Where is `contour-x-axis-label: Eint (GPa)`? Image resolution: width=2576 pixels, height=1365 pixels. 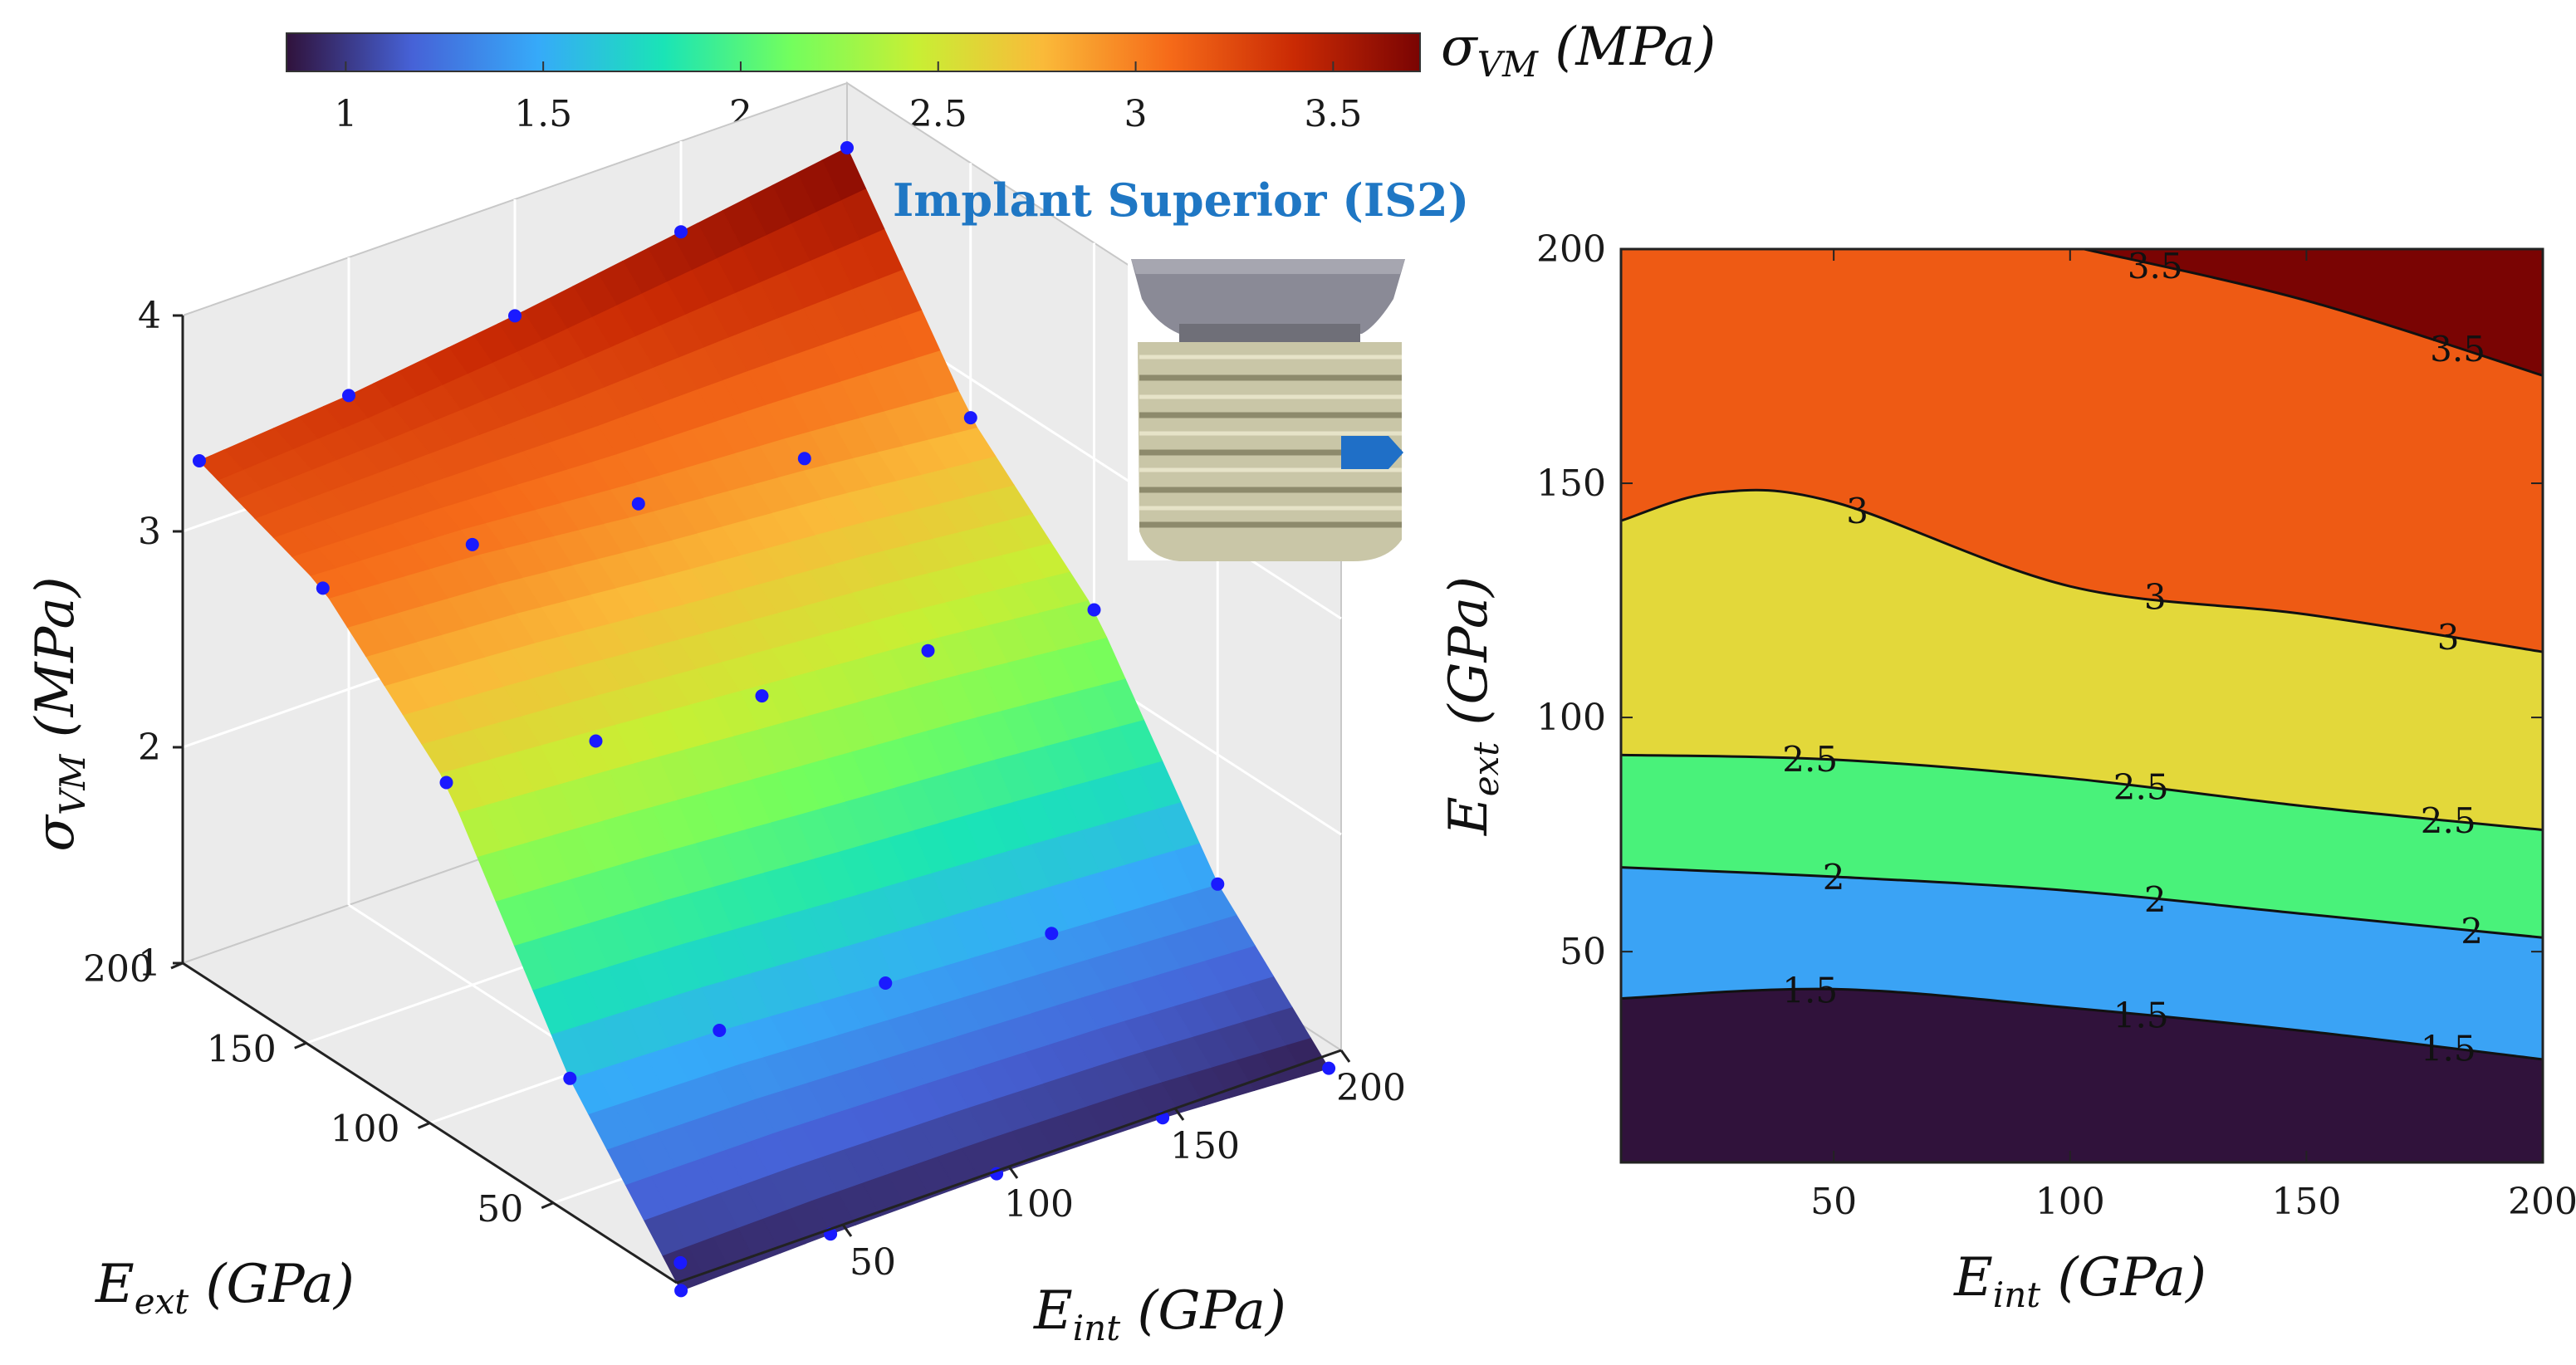
contour-x-axis-label: Eint (GPa) is located at coordinates (2080, 1281).